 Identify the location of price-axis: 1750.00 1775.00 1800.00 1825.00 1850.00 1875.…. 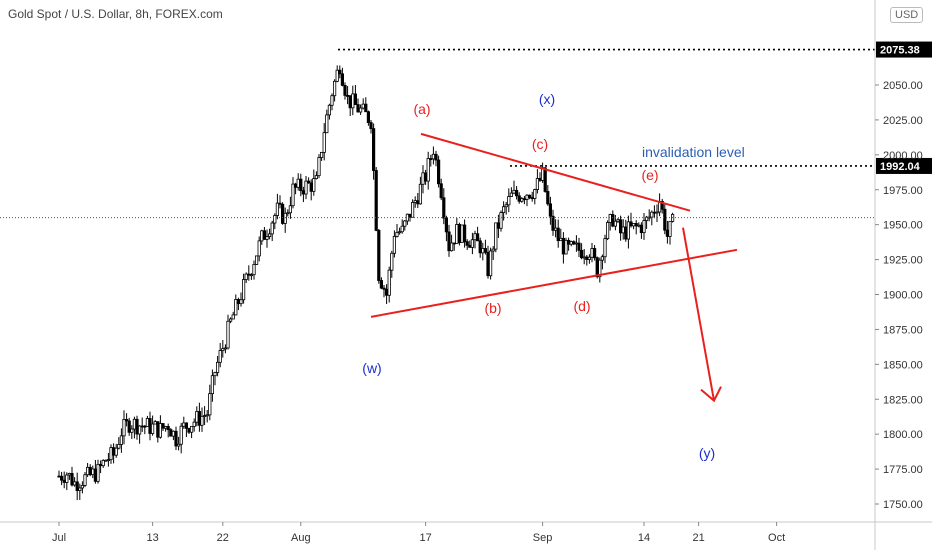
(898, 275).